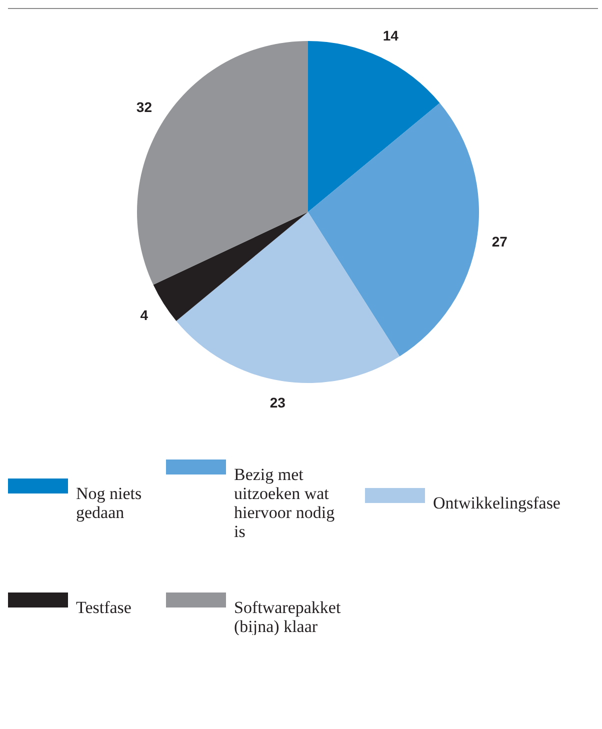 Image resolution: width=602 pixels, height=729 pixels. Describe the element at coordinates (109, 503) in the screenshot. I see `legend-label: Nog niets gedaan` at that location.